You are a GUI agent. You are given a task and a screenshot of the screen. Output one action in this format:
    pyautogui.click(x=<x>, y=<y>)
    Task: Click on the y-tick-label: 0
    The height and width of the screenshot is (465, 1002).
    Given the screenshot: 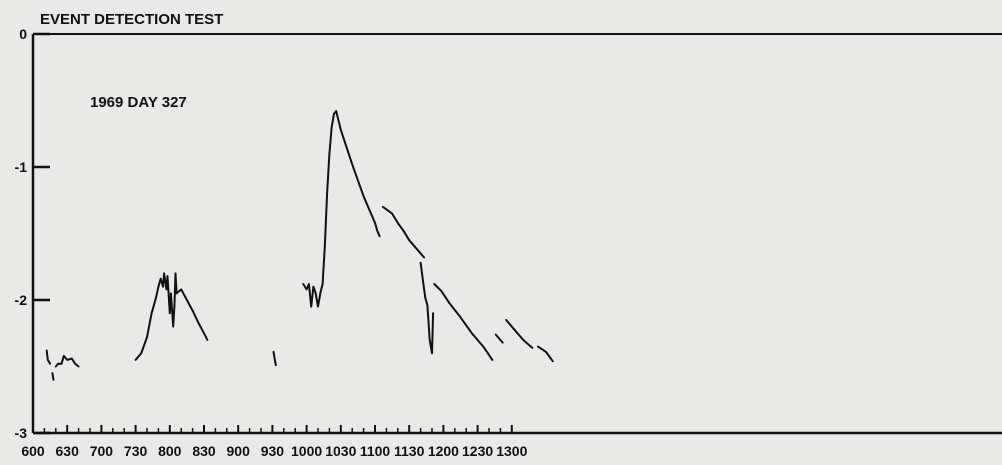 What is the action you would take?
    pyautogui.click(x=23, y=34)
    